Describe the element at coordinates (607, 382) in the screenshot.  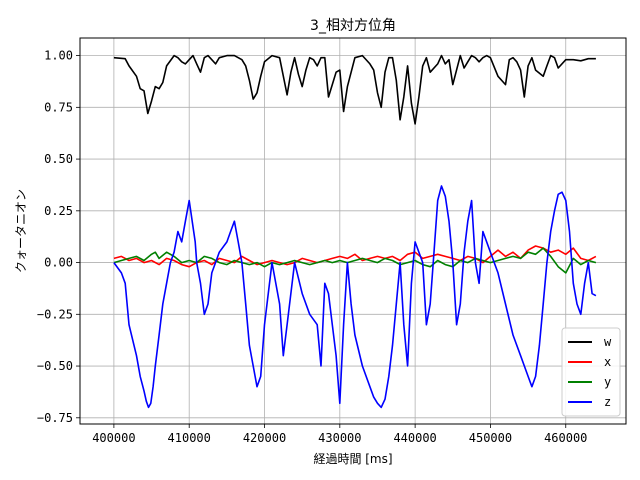
I see `legend-label-y: y` at that location.